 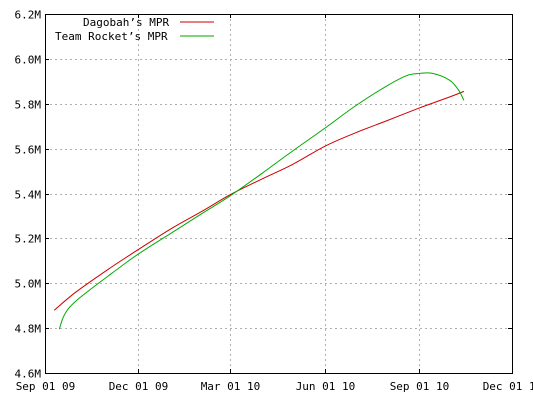 I want to click on y-tick-label: 5.2M, so click(x=28, y=239).